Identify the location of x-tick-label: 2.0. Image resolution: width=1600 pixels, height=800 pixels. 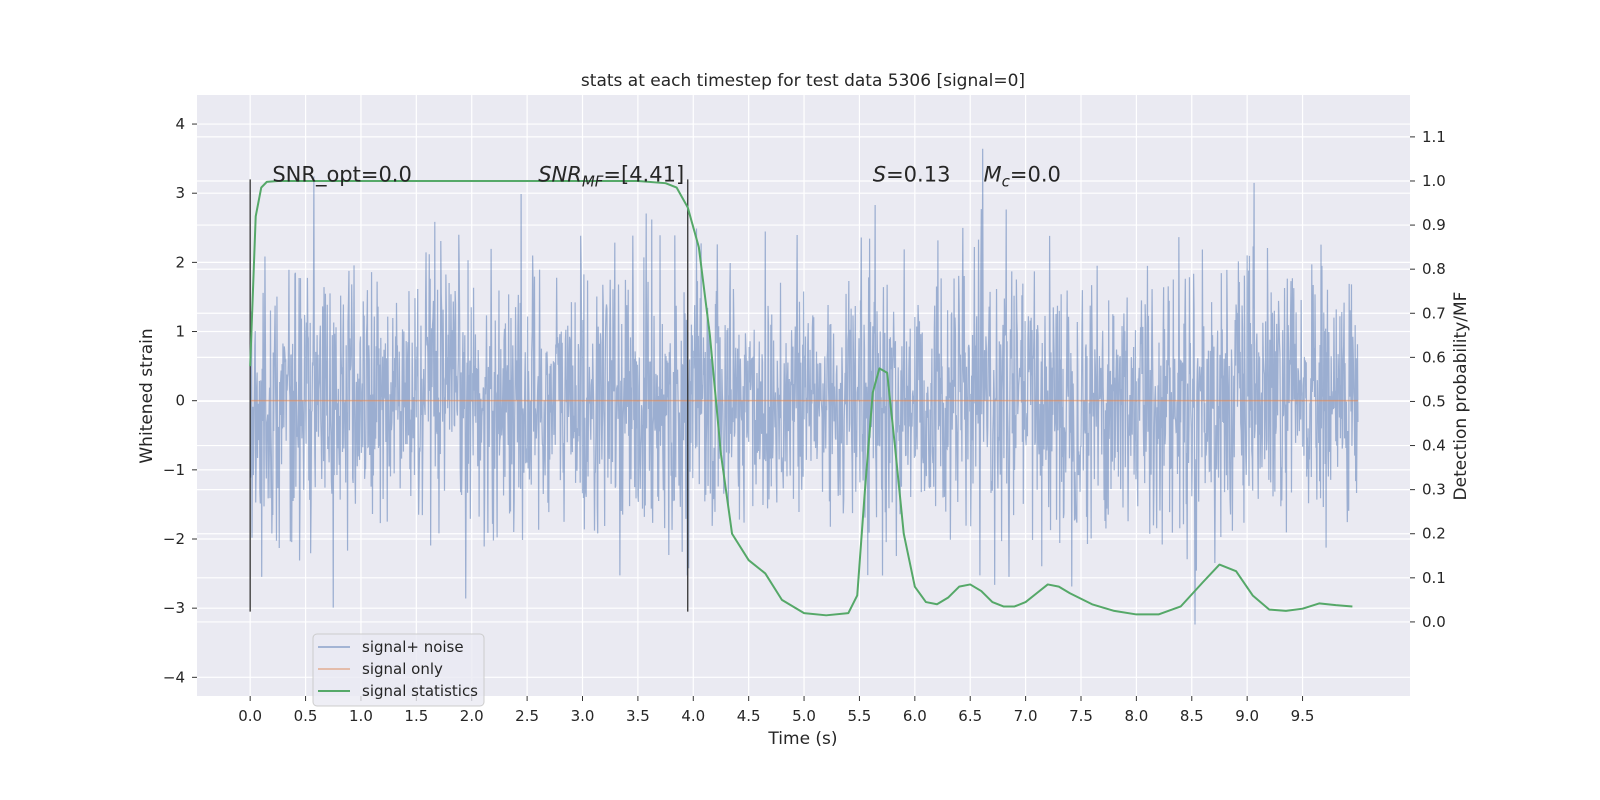
(472, 716).